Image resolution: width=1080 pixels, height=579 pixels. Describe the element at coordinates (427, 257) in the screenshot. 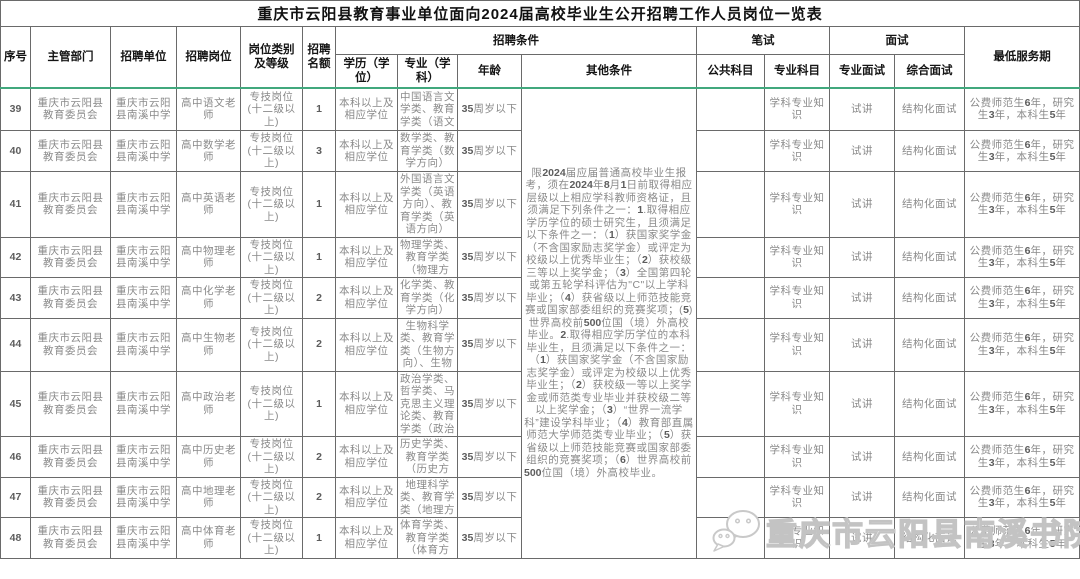

I see `cell-major: 物理学类、教育学类（物理方` at that location.